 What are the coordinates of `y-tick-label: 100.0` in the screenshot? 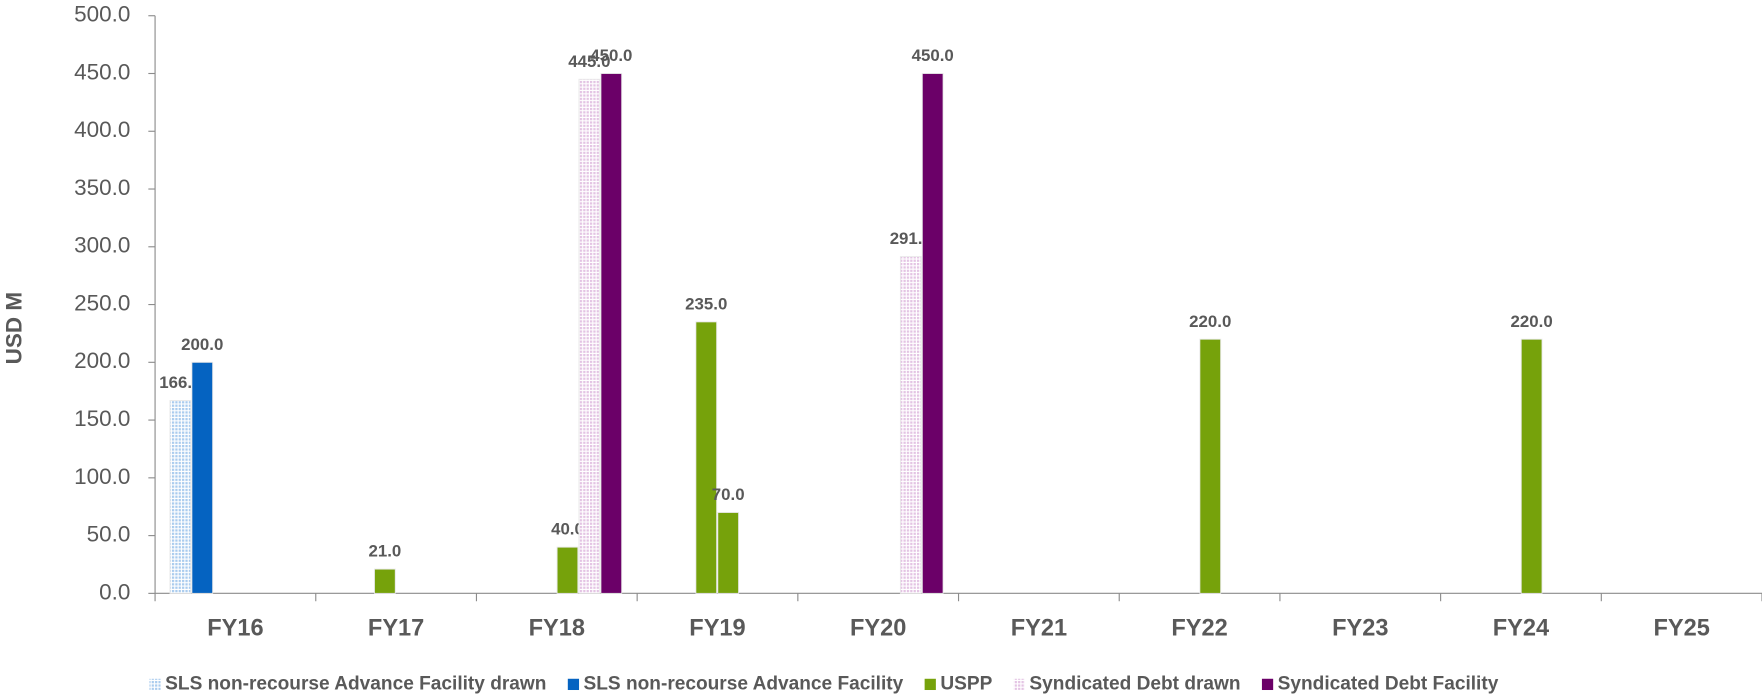 It's located at (102, 476).